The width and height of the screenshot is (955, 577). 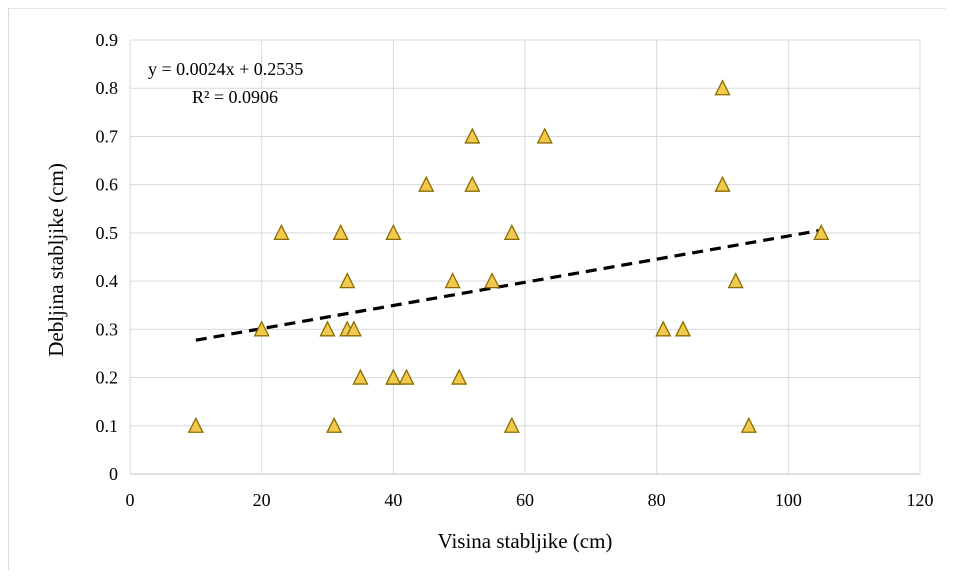 What do you see at coordinates (393, 500) in the screenshot?
I see `x-tick-label: 40` at bounding box center [393, 500].